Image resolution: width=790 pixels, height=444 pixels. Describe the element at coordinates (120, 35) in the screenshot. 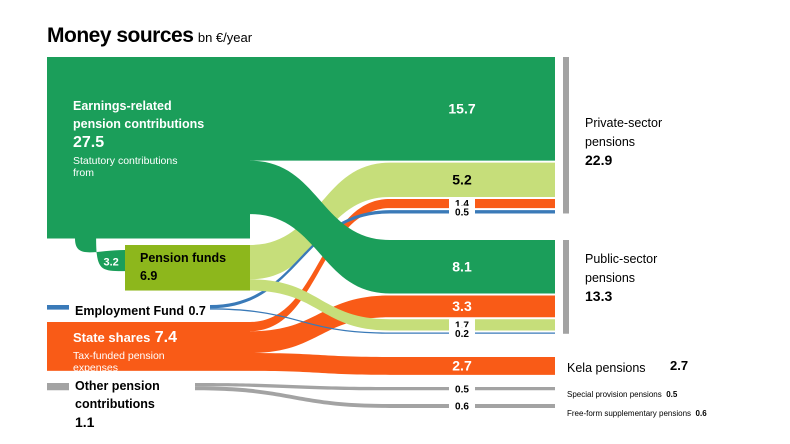

I see `chart-title: Money sources` at that location.